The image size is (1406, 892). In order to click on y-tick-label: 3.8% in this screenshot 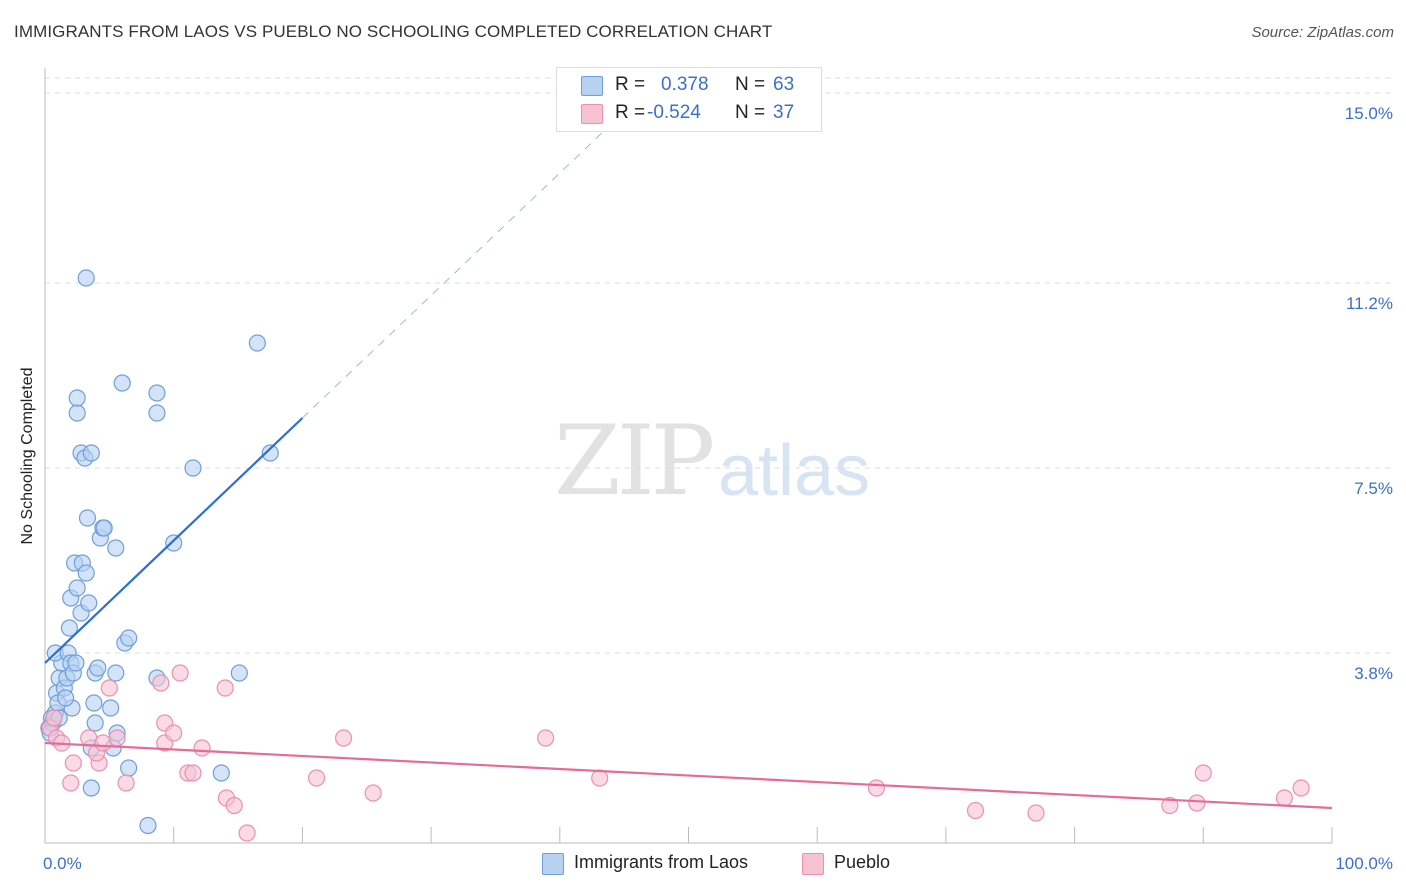, I will do `click(1373, 673)`.